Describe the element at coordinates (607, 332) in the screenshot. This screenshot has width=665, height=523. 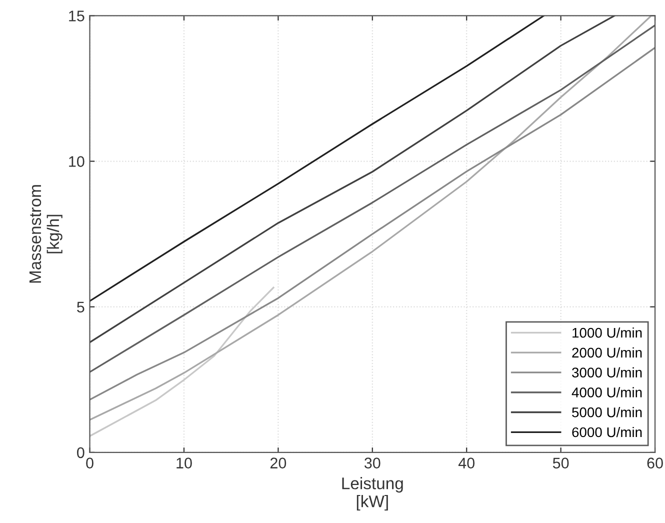
I see `legend-label: 1000 U/min` at that location.